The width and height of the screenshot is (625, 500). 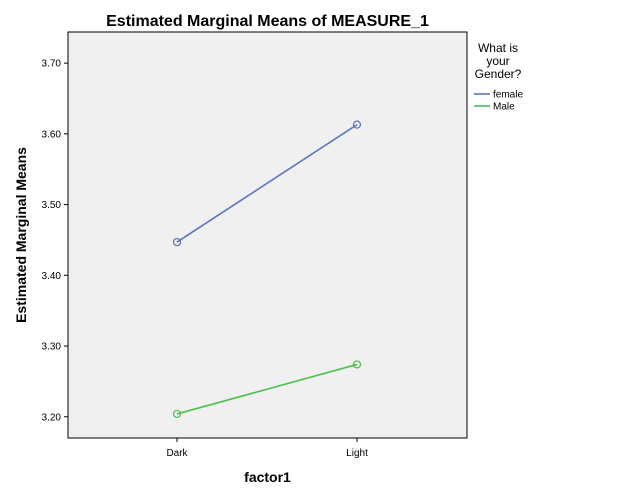 What do you see at coordinates (498, 74) in the screenshot?
I see `legend-title-line: Gender?` at bounding box center [498, 74].